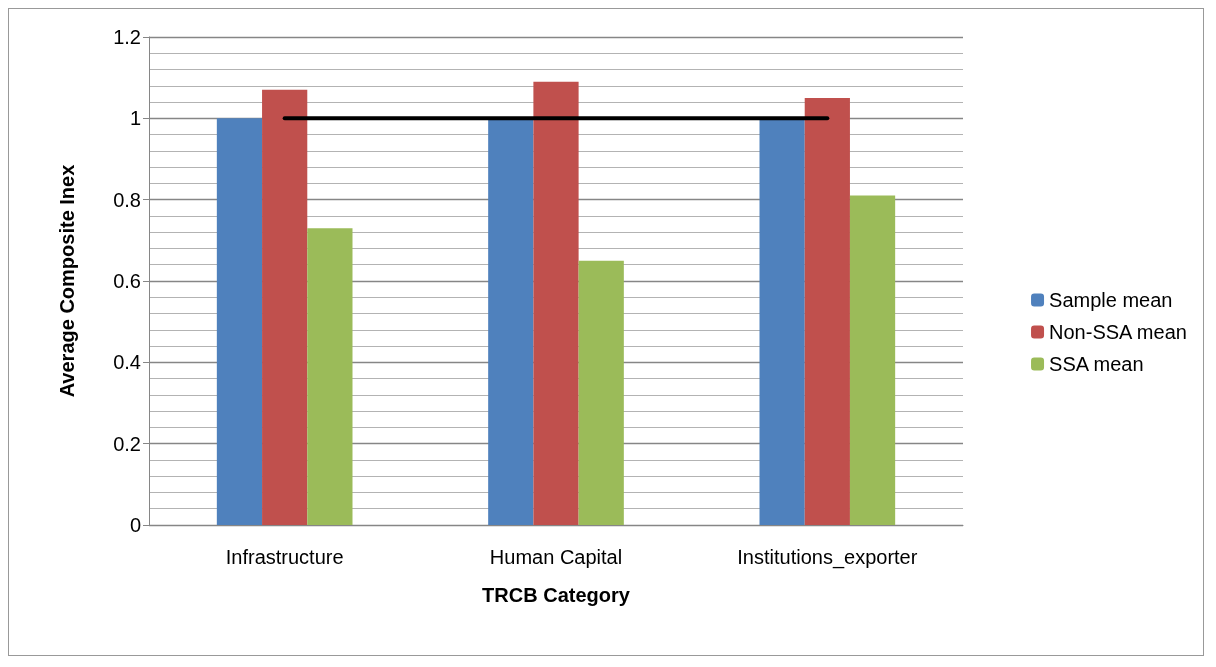  Describe the element at coordinates (556, 595) in the screenshot. I see `x-axis-title: TRCB Category` at that location.